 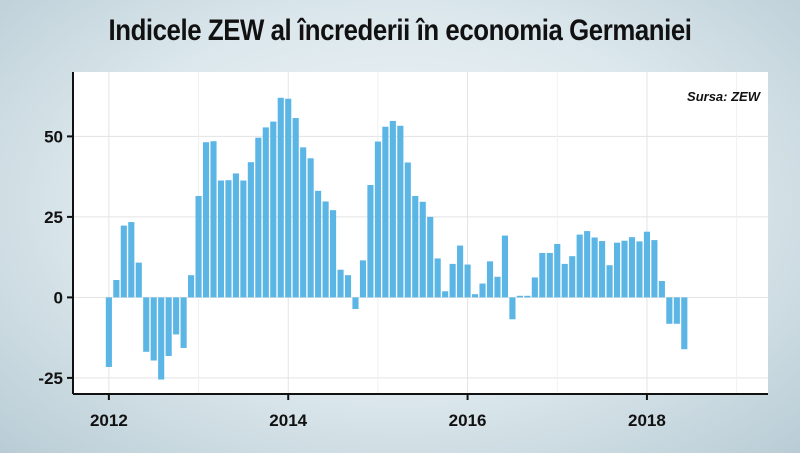 I want to click on y-tick-label: 50, so click(x=53, y=136).